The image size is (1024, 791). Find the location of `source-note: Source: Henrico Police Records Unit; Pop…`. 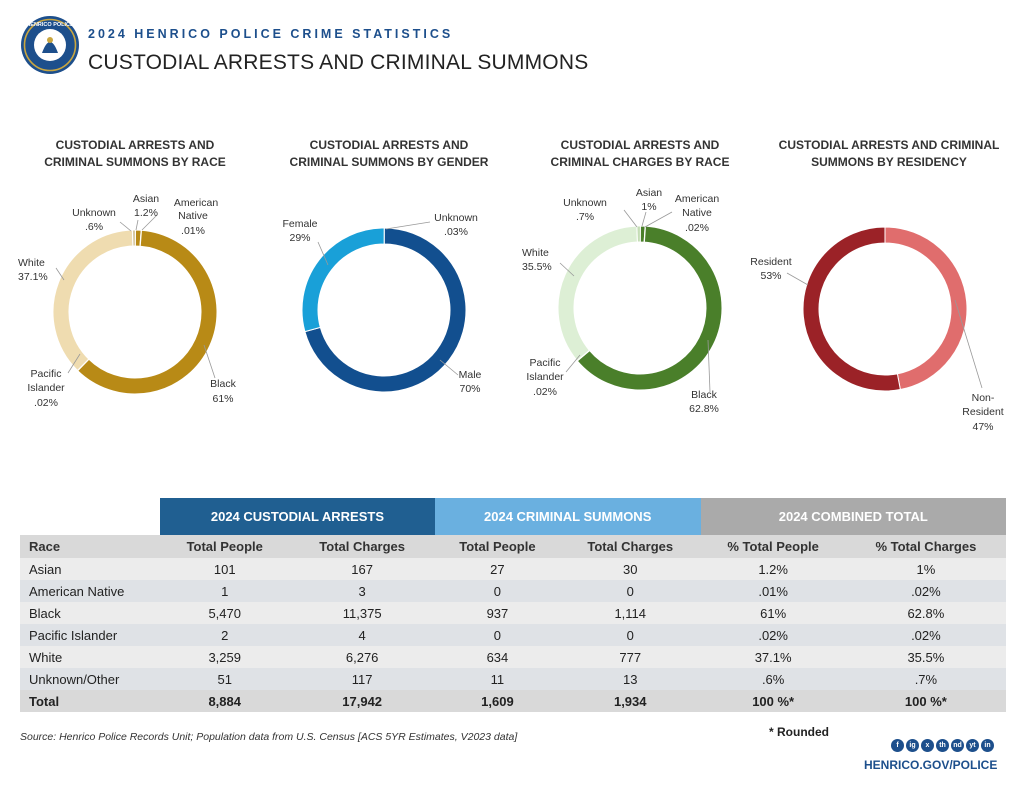

source-note: Source: Henrico Police Records Unit; Pop… is located at coordinates (269, 737).